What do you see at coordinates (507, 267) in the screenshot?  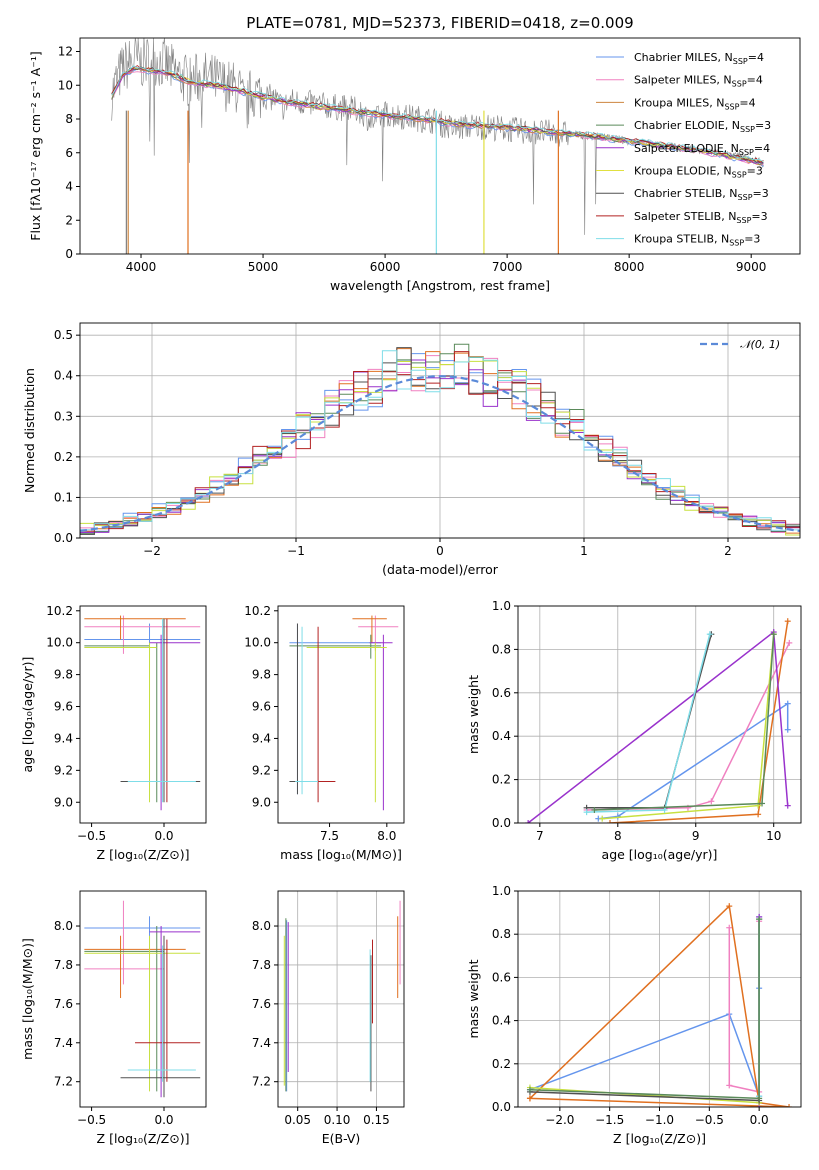 I see `x-tick-label: 7000` at bounding box center [507, 267].